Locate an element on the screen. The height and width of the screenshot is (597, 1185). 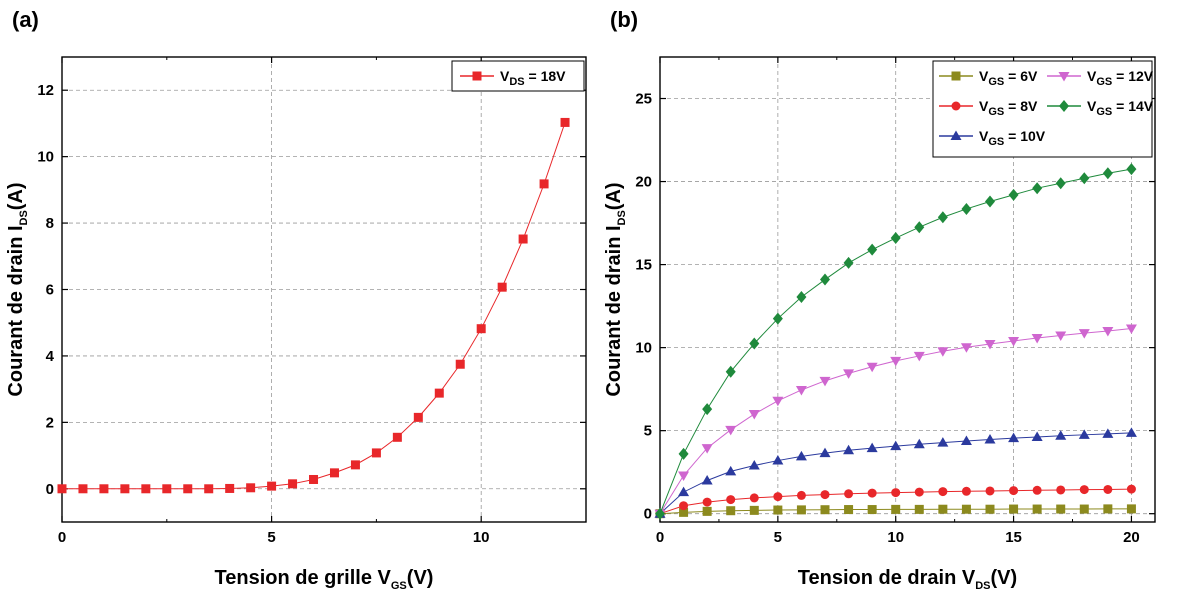
x-tick-label: 20 is located at coordinates (1131, 537).